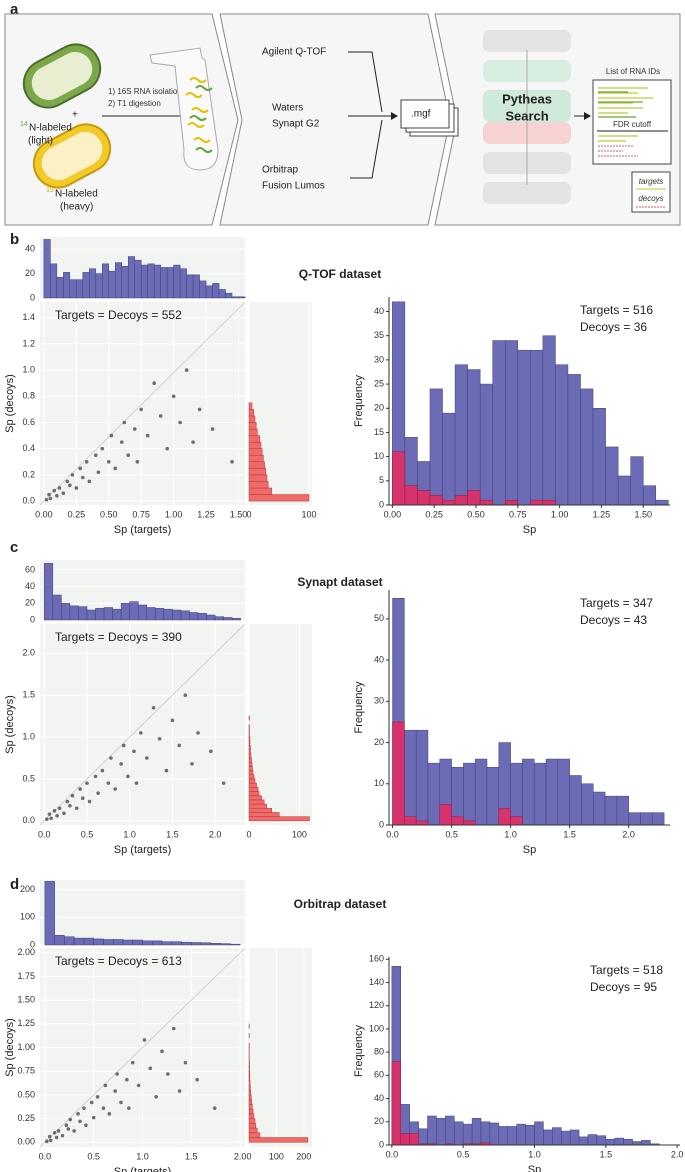 The width and height of the screenshot is (685, 1172). What do you see at coordinates (40, 141) in the screenshot?
I see `state-light: (light)` at bounding box center [40, 141].